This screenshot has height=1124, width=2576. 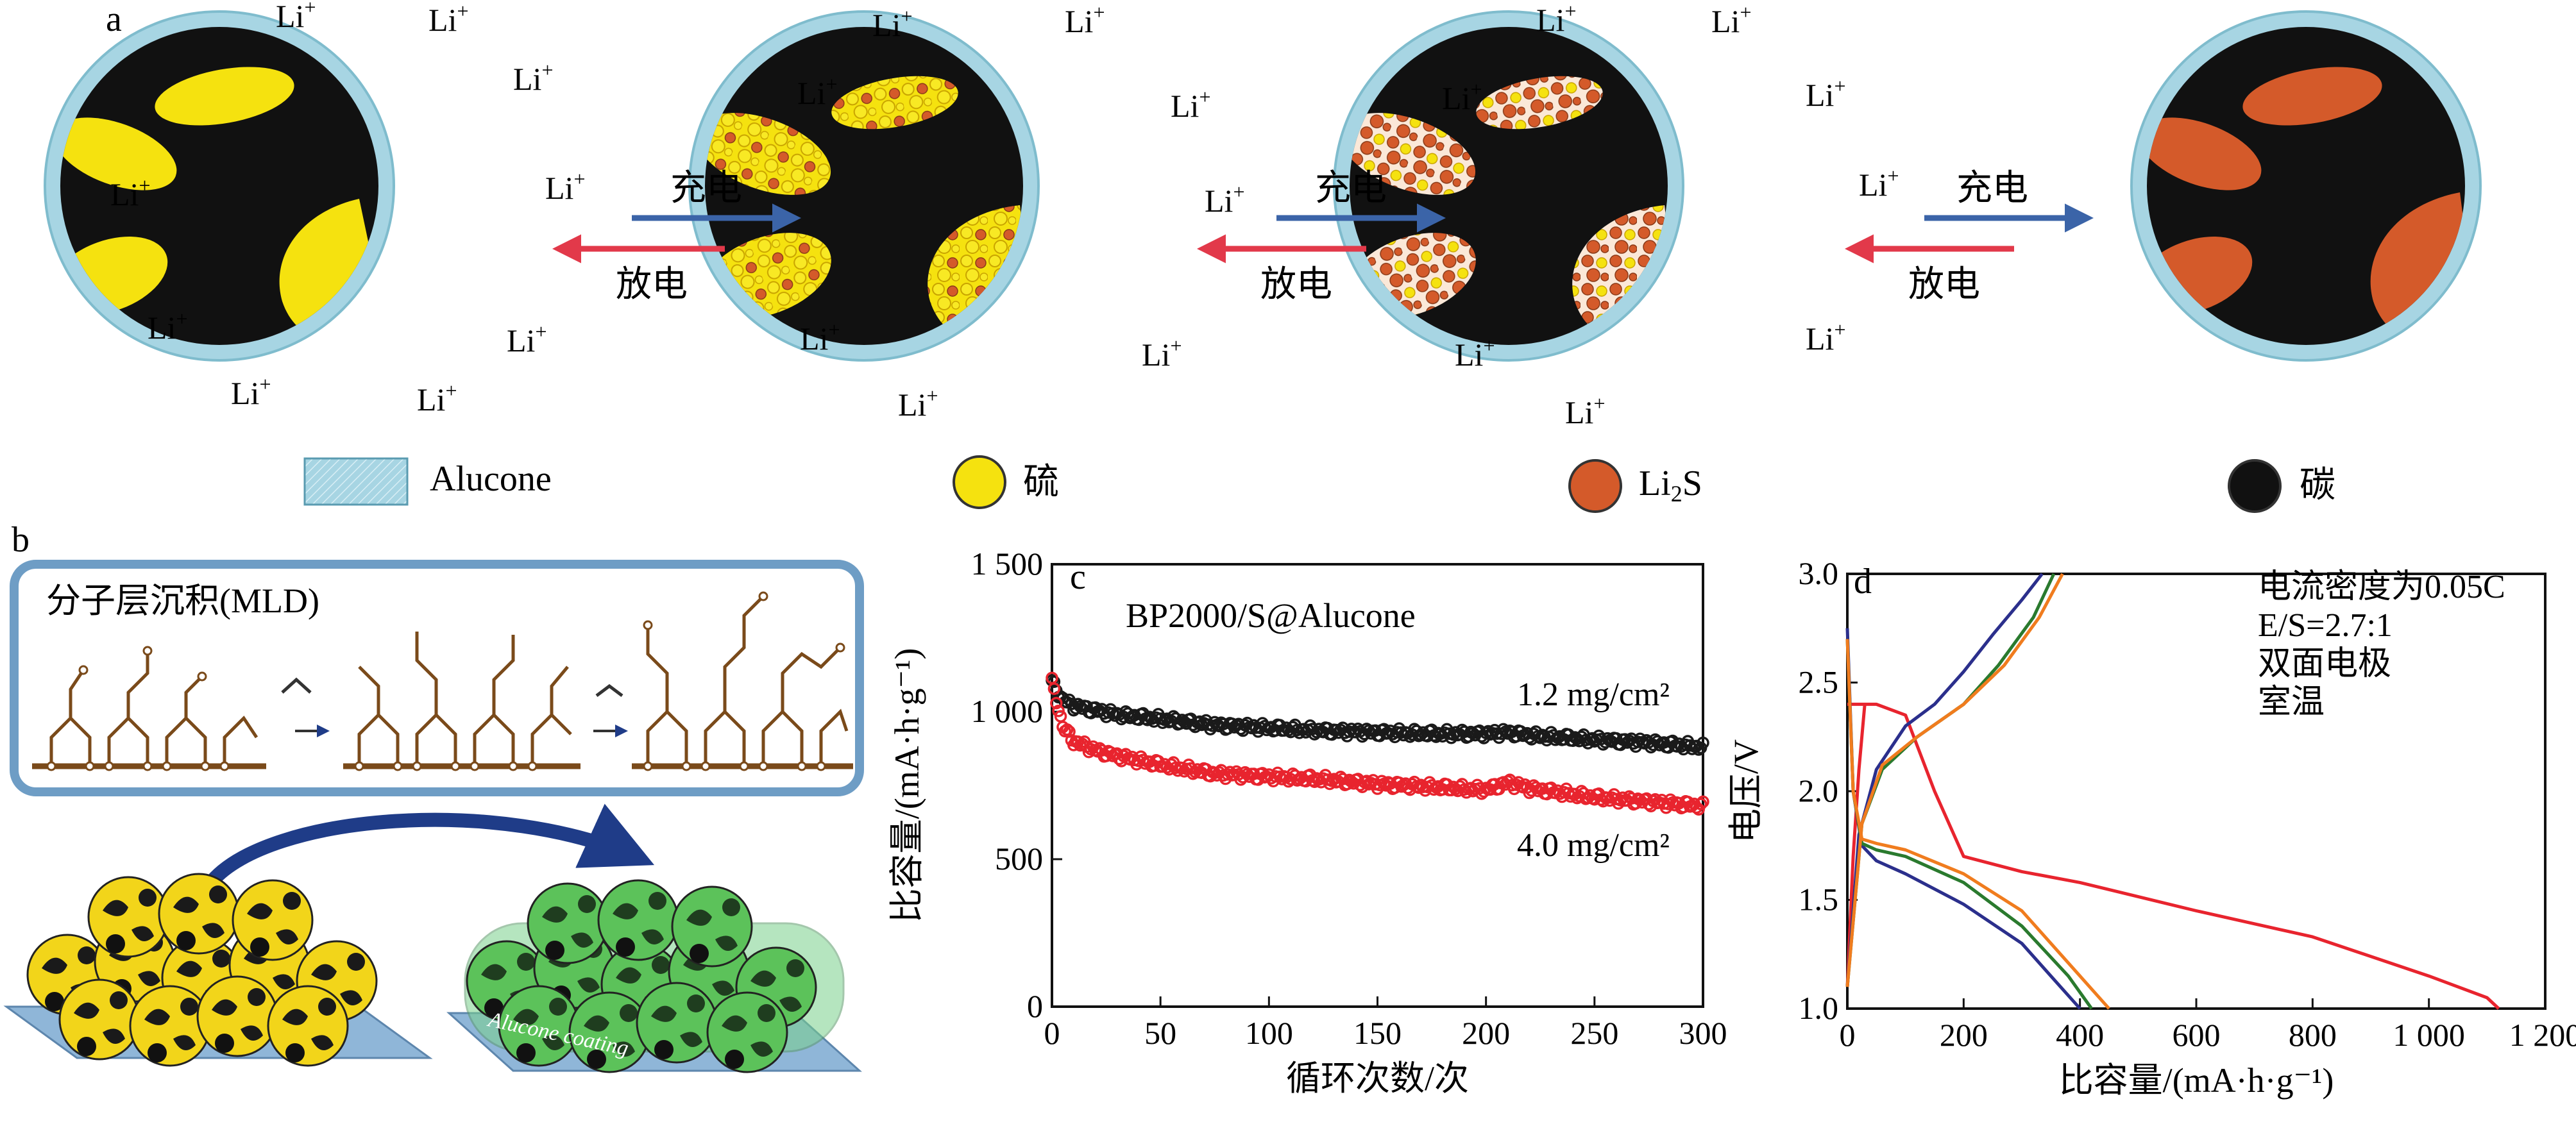 What do you see at coordinates (2197, 1035) in the screenshot?
I see `x-tick-label: 600` at bounding box center [2197, 1035].